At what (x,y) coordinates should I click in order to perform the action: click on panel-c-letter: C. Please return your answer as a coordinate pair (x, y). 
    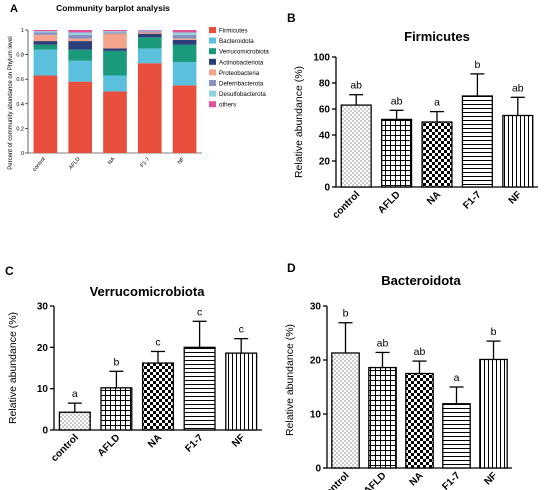
    Looking at the image, I should click on (9, 271).